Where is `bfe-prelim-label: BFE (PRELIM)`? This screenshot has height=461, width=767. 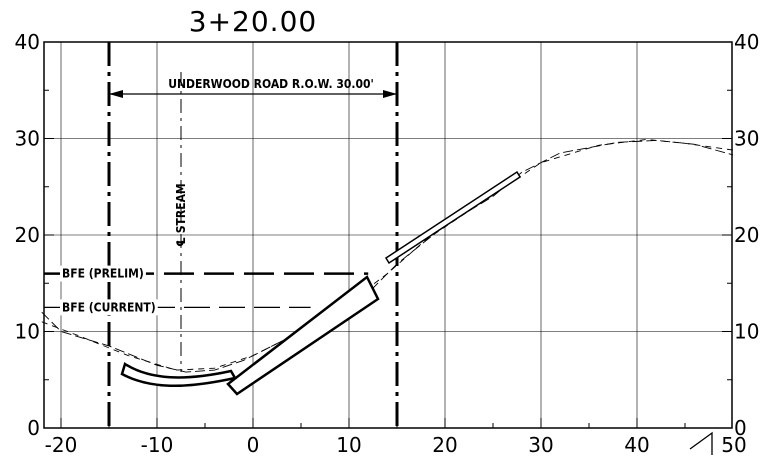 bfe-prelim-label: BFE (PRELIM) is located at coordinates (103, 274).